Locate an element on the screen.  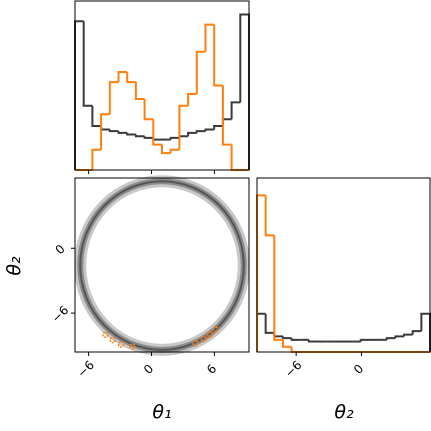
x-axis-label: θ₂ is located at coordinates (344, 412).